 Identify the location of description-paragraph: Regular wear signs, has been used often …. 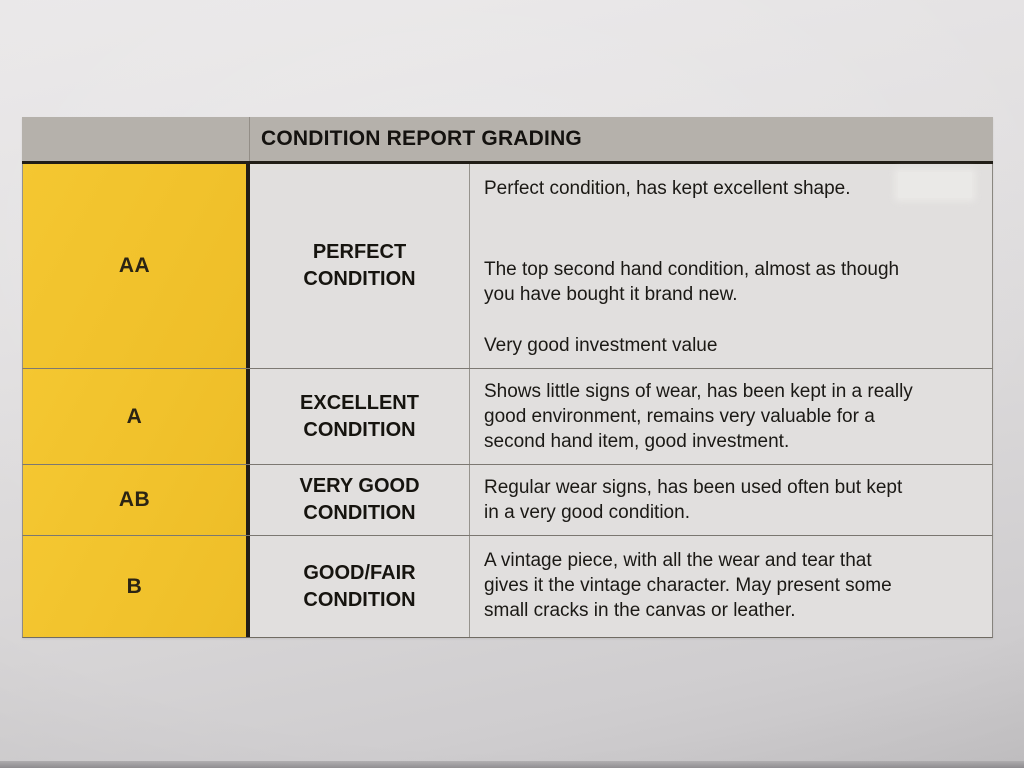
(693, 500).